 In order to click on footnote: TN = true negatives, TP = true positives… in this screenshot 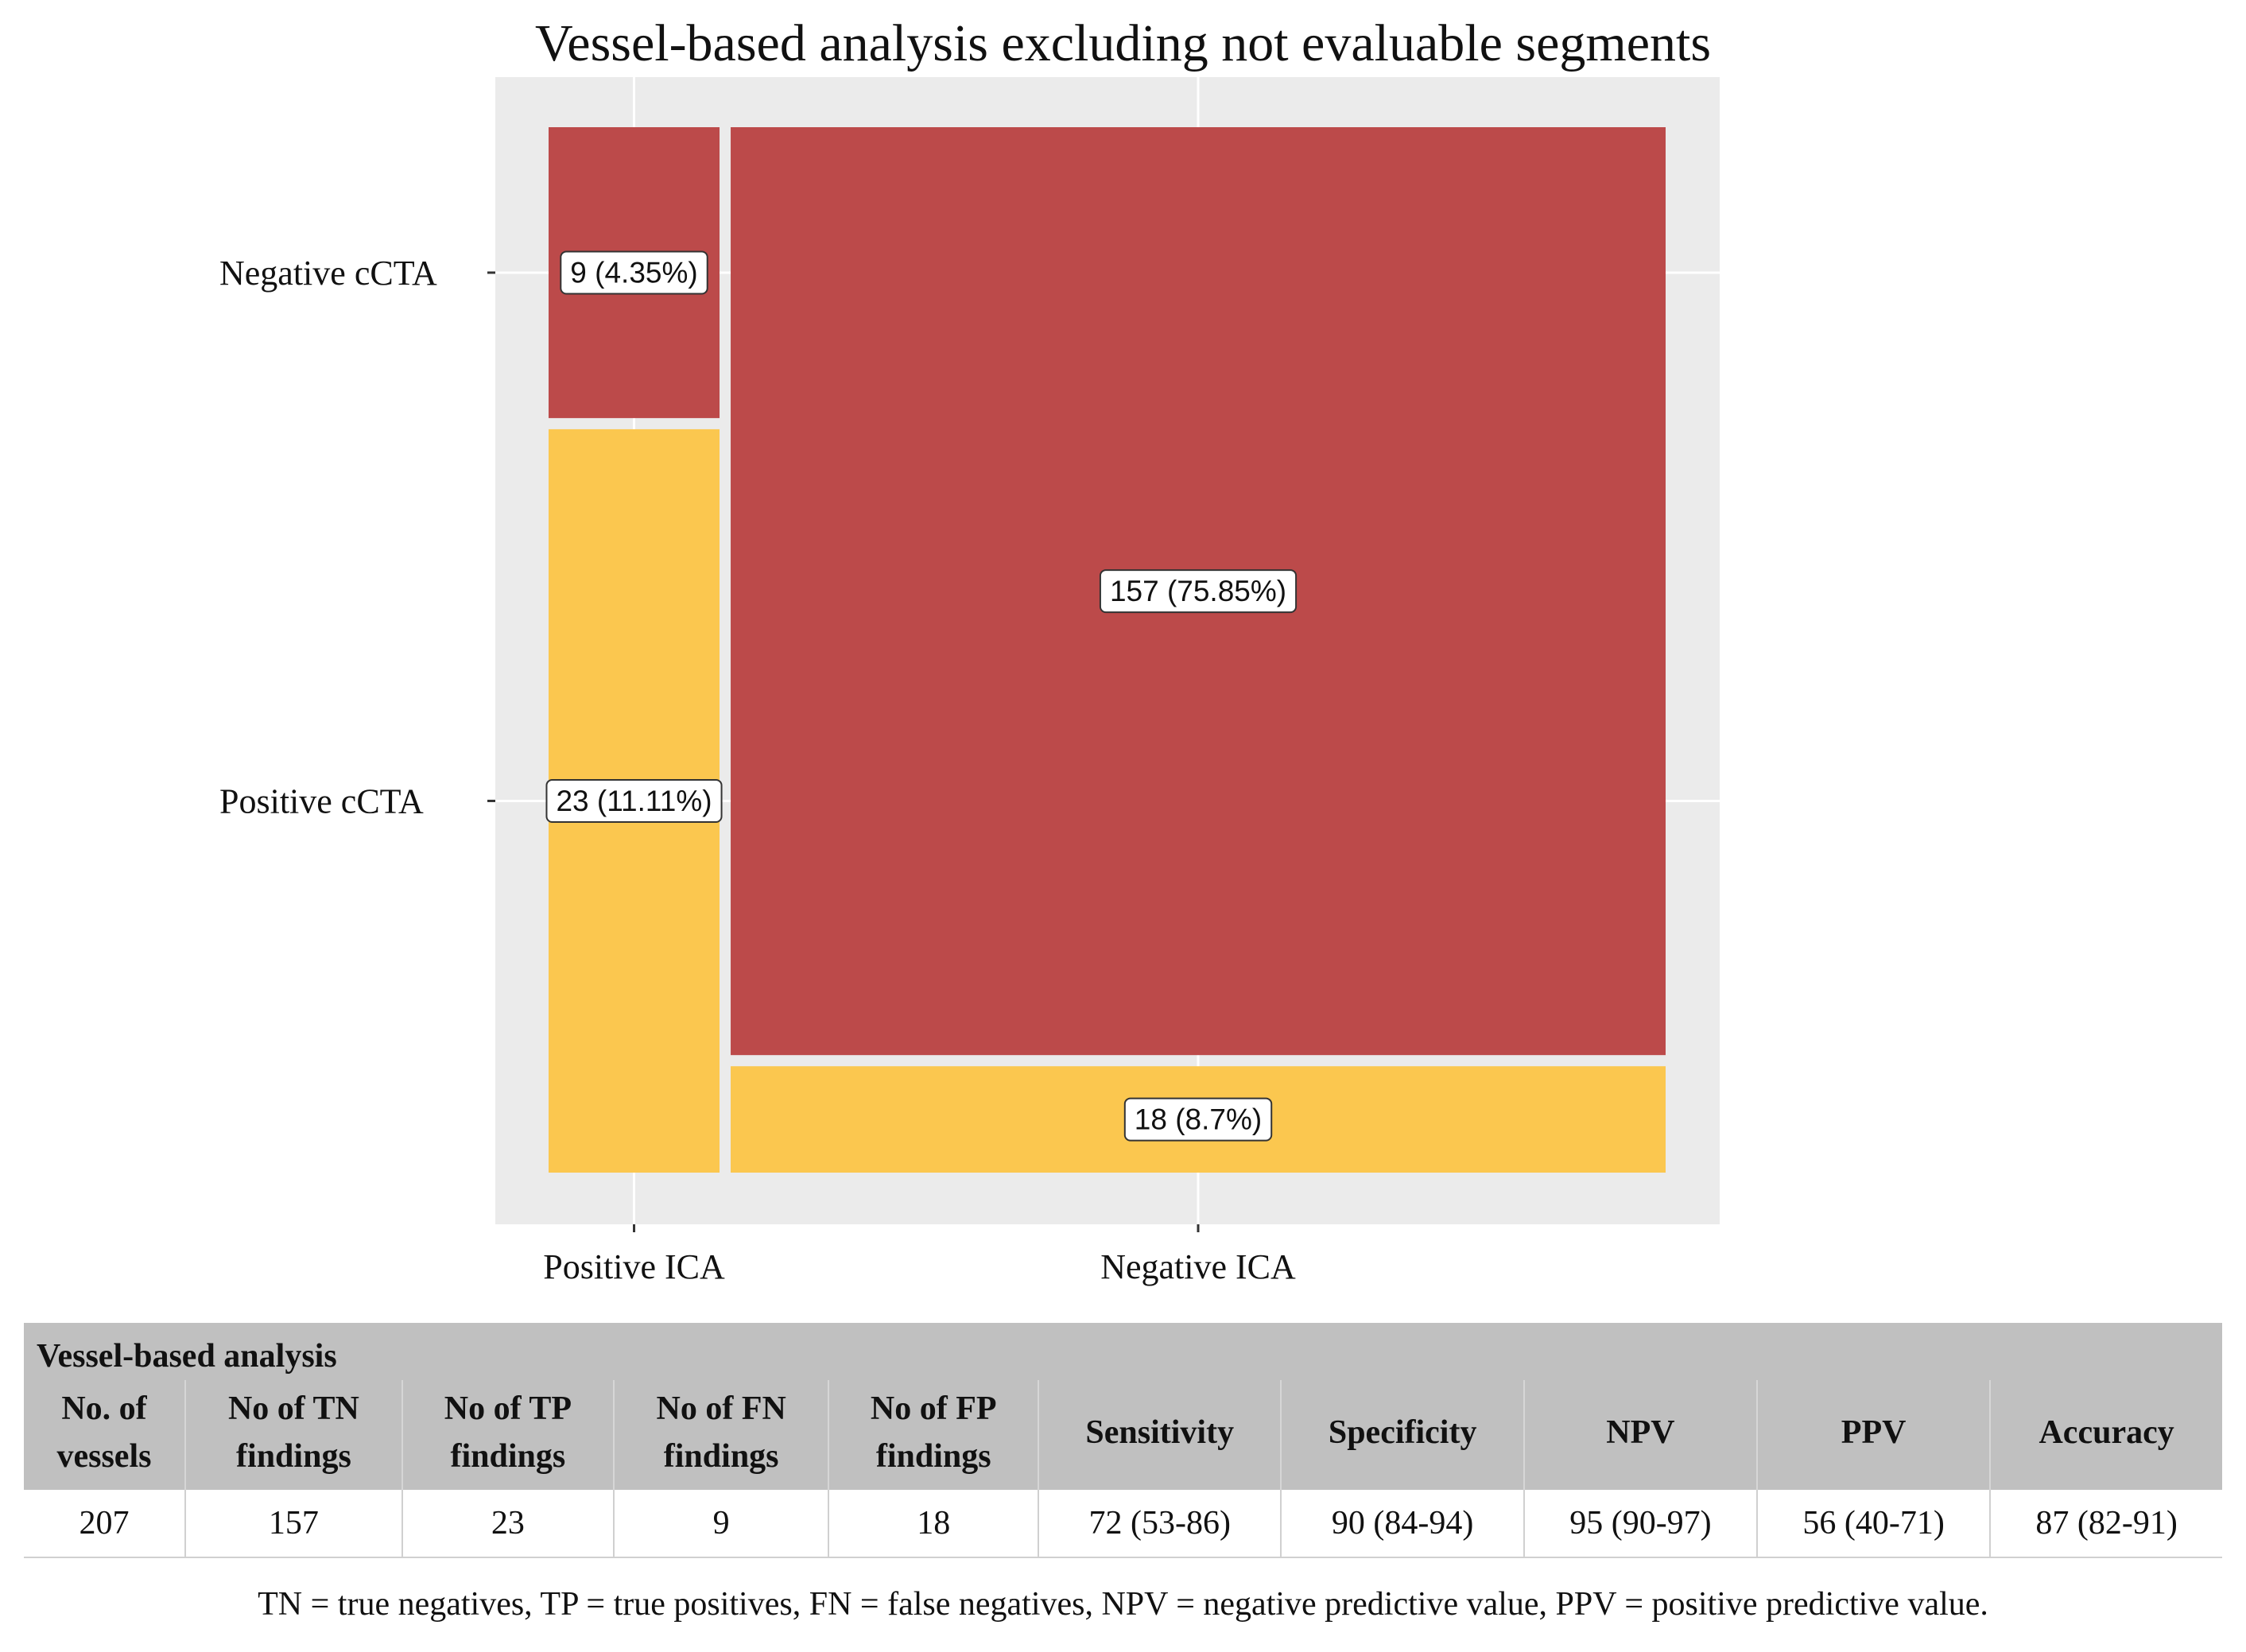, I will do `click(1123, 1604)`.